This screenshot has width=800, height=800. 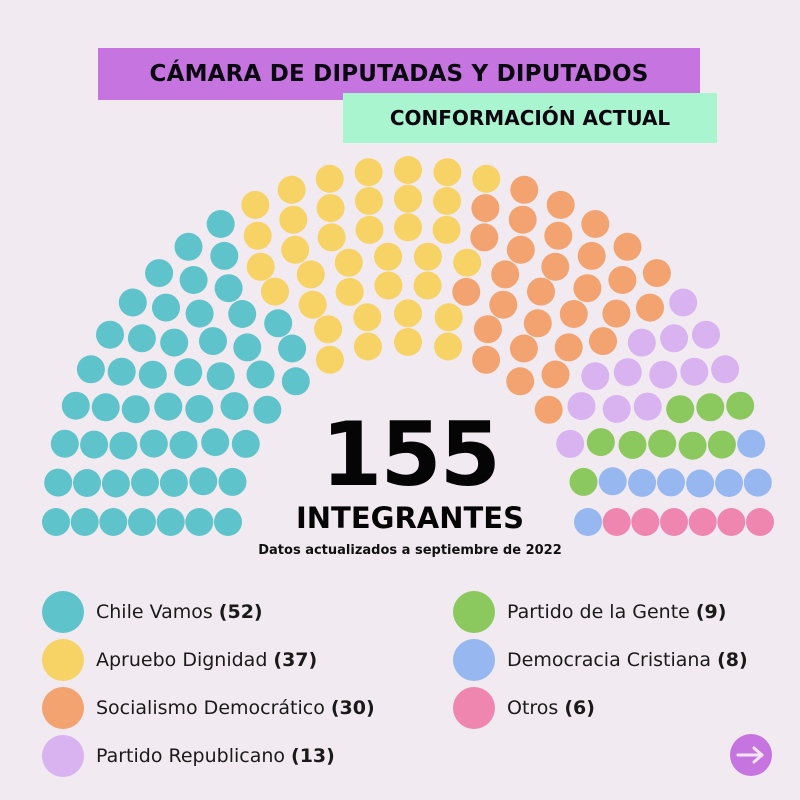 I want to click on legend-label: Partido de la Gente, so click(x=598, y=612).